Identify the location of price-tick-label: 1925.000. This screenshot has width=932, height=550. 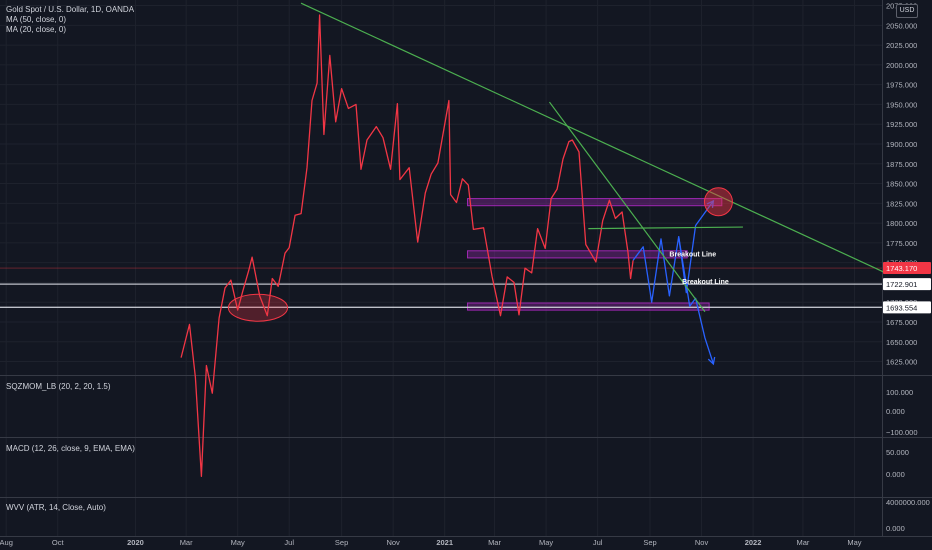
(901, 124).